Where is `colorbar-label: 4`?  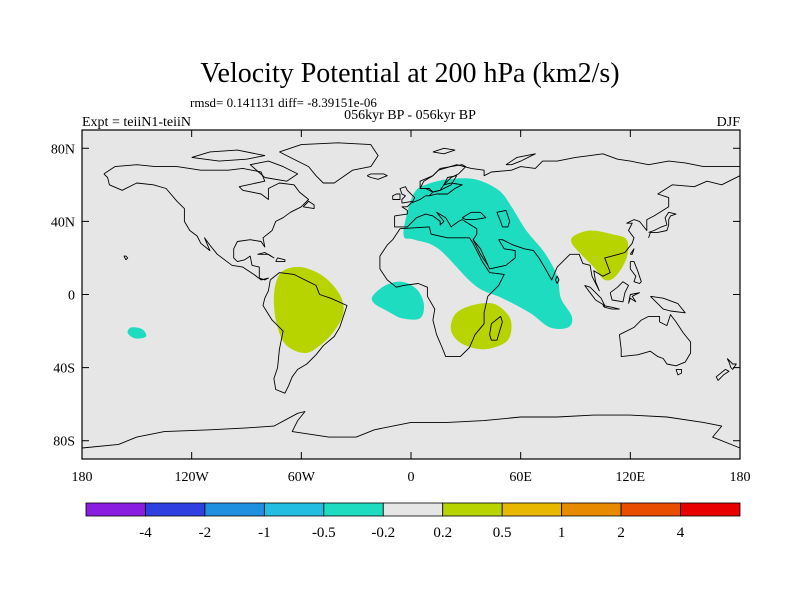
colorbar-label: 4 is located at coordinates (681, 533).